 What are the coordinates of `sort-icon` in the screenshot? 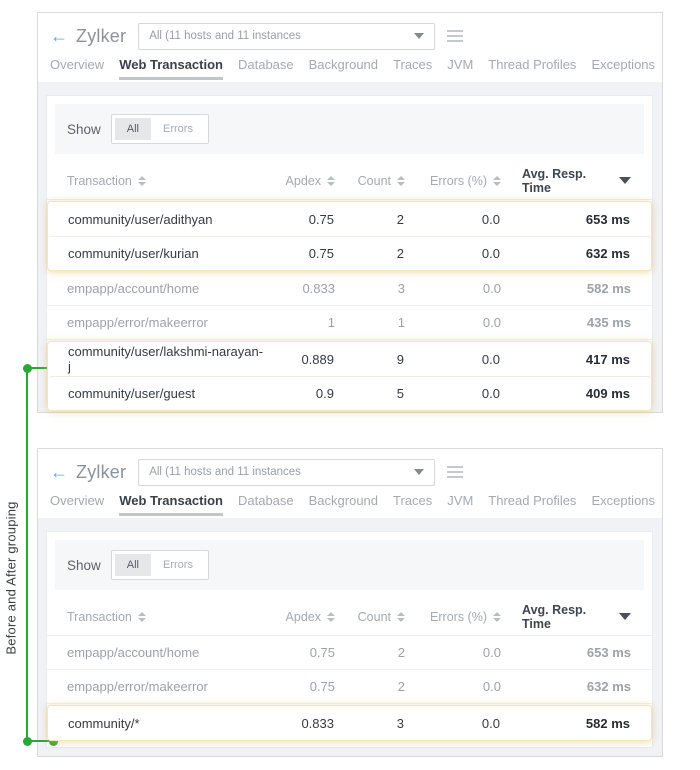 It's located at (401, 180).